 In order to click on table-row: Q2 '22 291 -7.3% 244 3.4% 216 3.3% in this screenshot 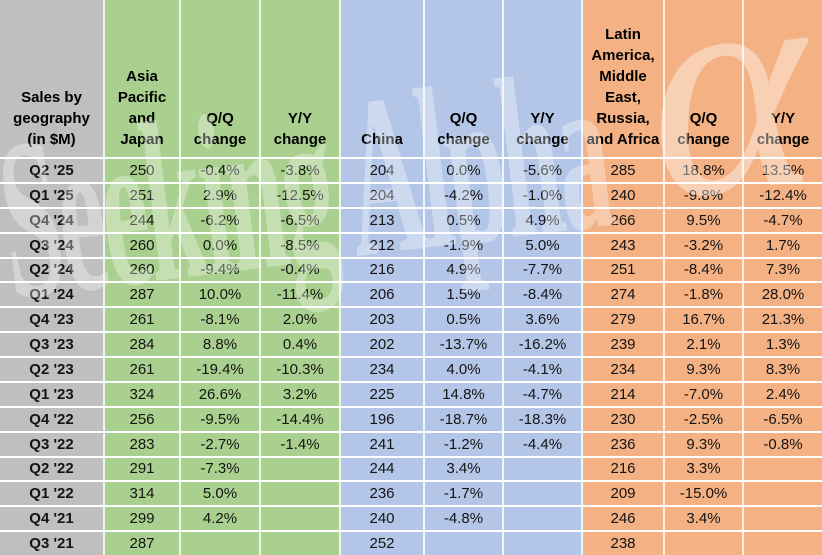, I will do `click(411, 468)`.